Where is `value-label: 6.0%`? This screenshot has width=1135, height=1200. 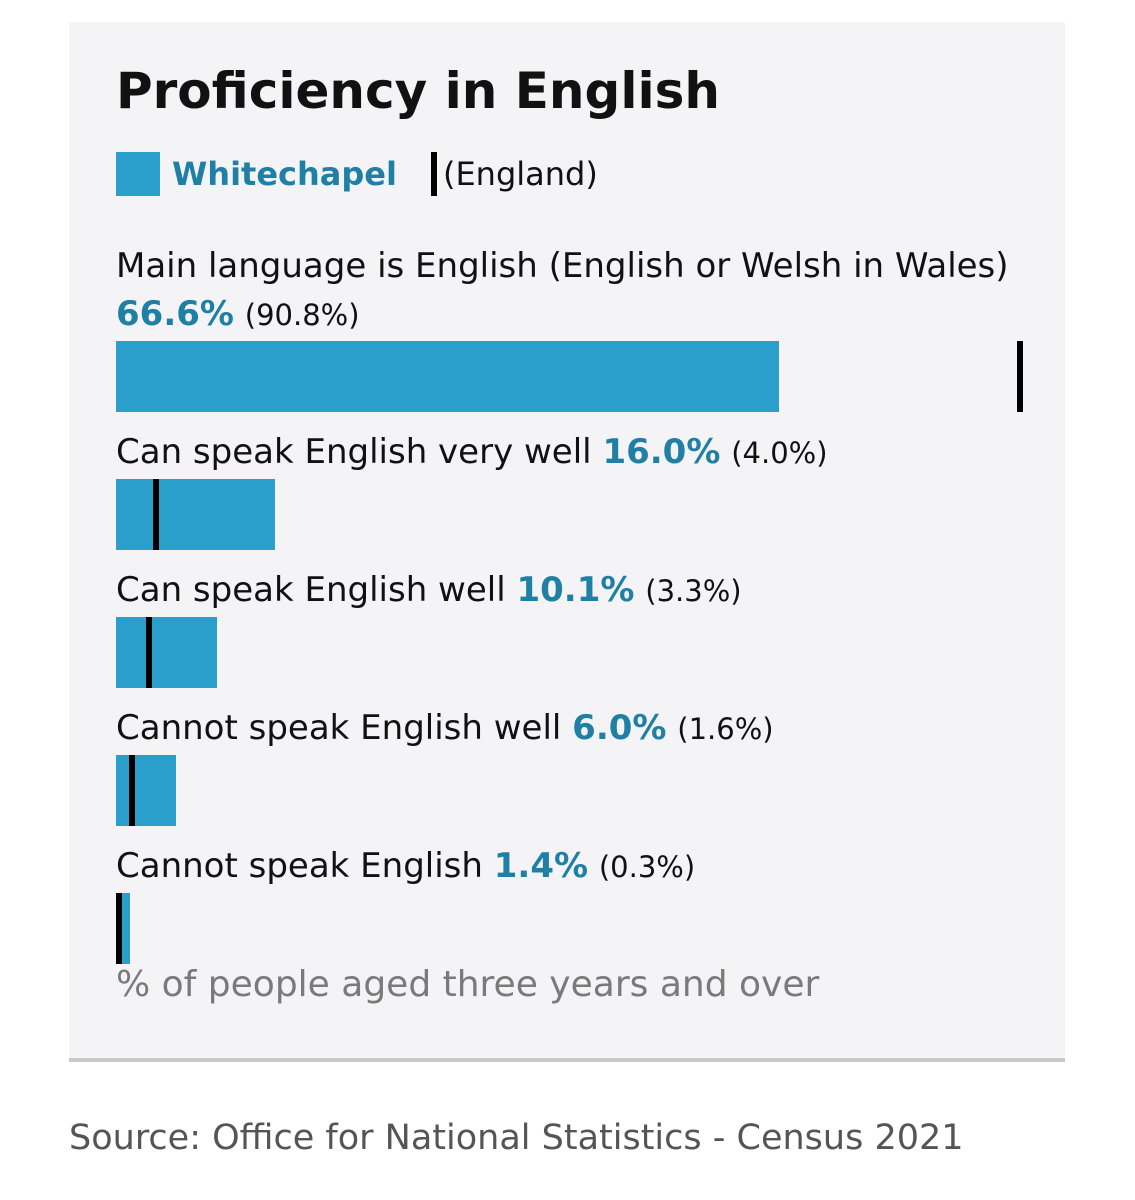
value-label: 6.0% is located at coordinates (619, 728).